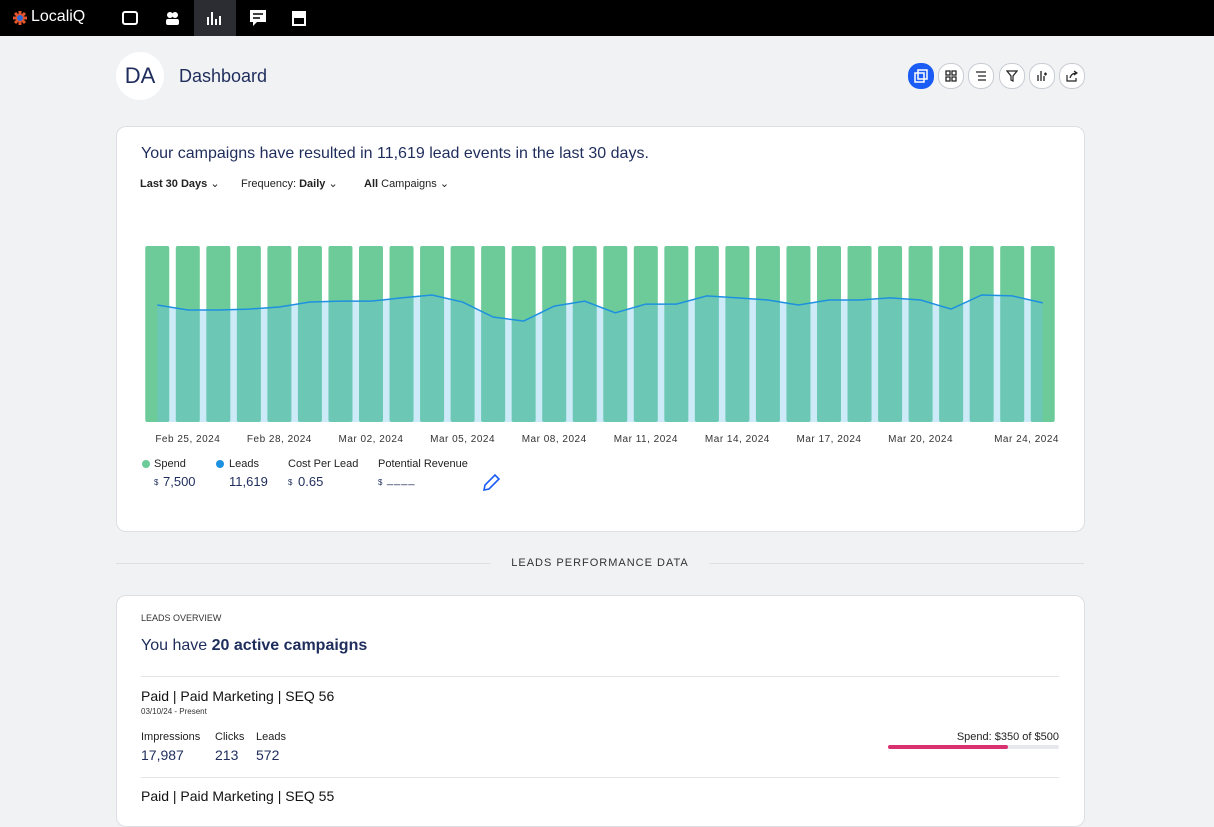  Describe the element at coordinates (600, 308) in the screenshot. I see `leads-line` at that location.